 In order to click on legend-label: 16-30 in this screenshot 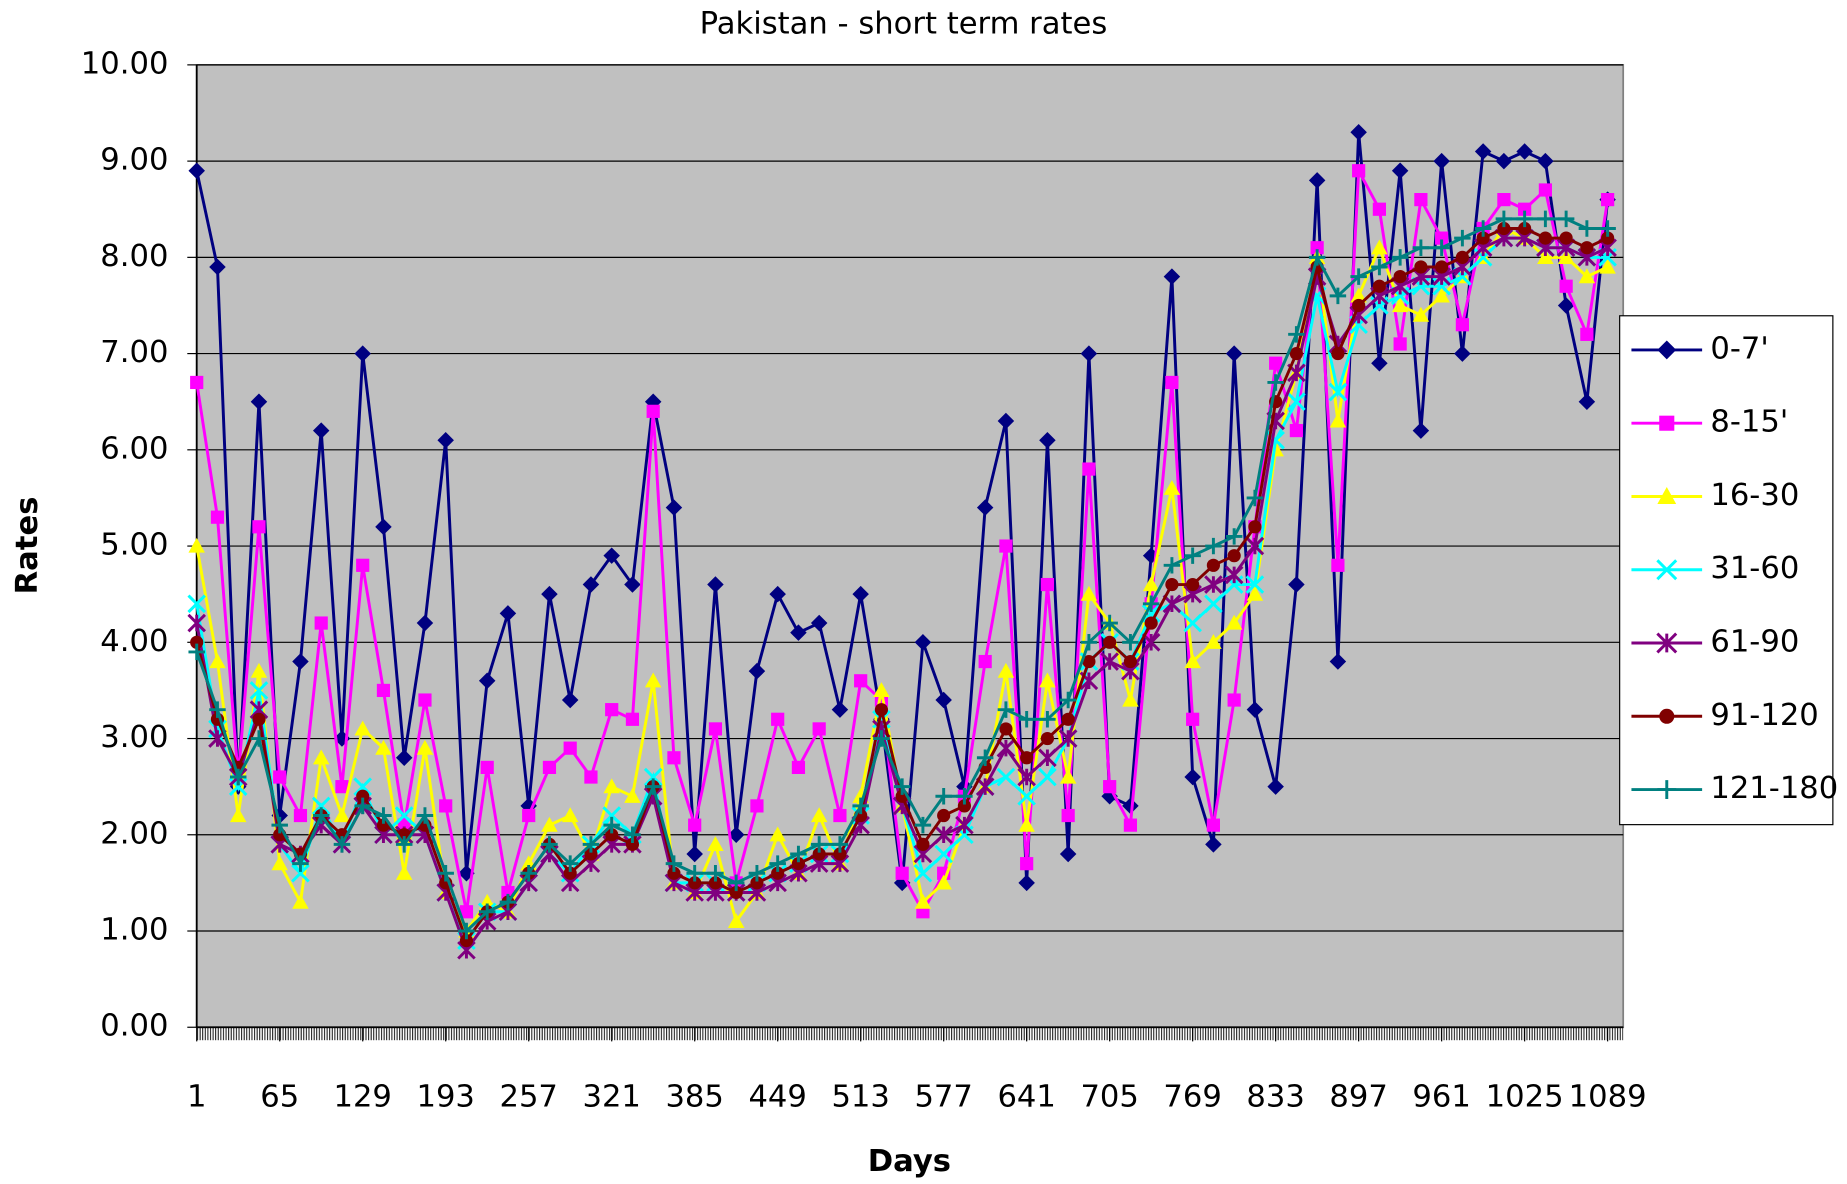, I will do `click(1754, 495)`.